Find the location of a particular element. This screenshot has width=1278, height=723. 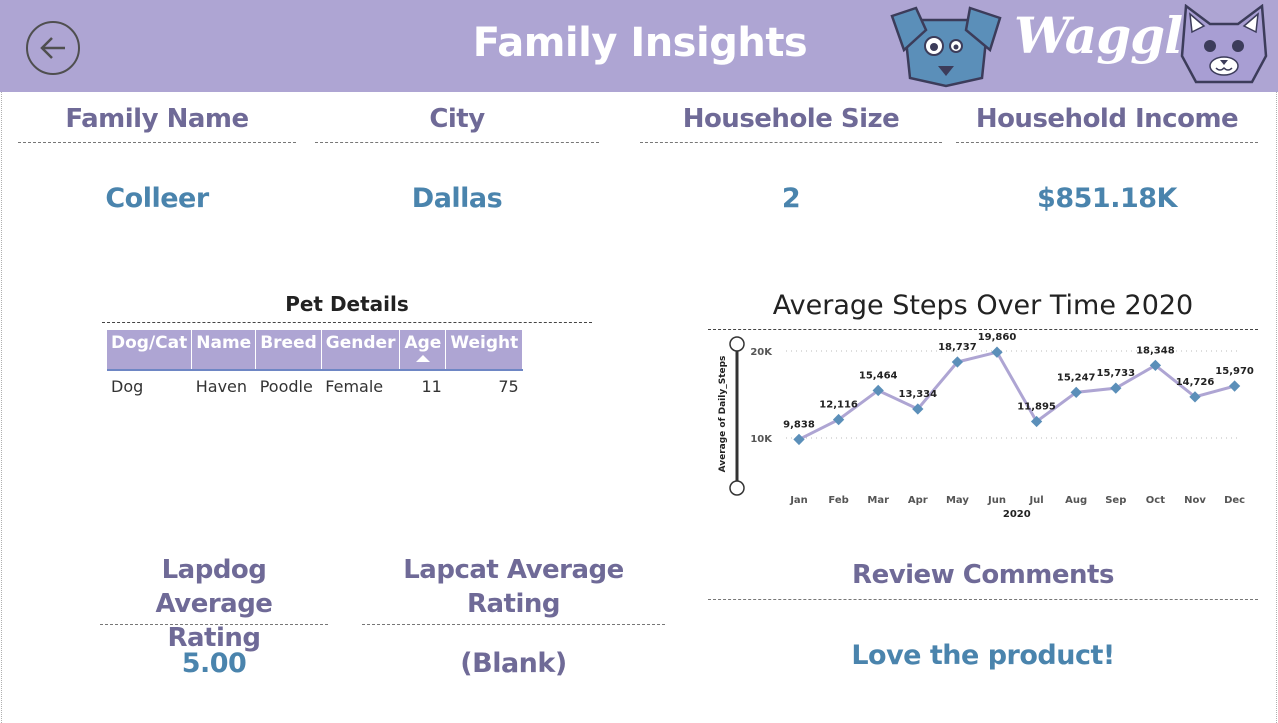

pet-details-divider is located at coordinates (347, 322).